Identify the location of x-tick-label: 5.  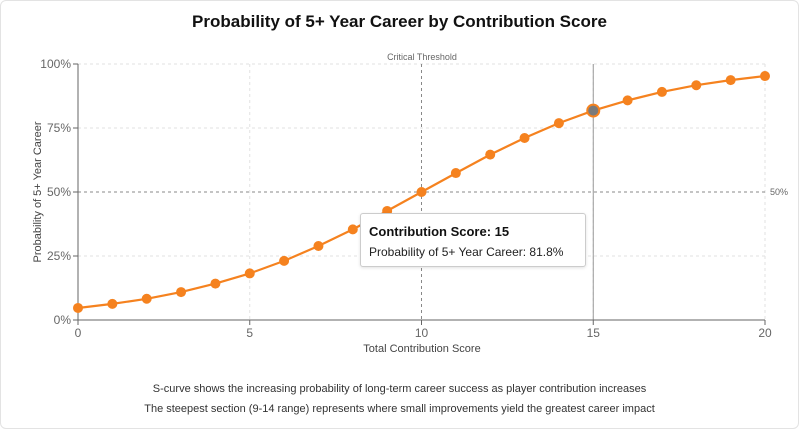
(249, 333).